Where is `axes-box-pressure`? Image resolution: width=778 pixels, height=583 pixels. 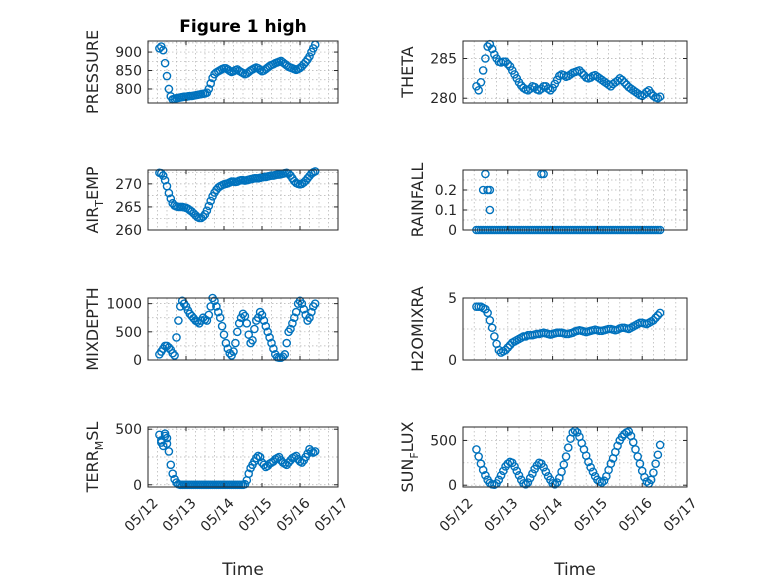 axes-box-pressure is located at coordinates (243, 72).